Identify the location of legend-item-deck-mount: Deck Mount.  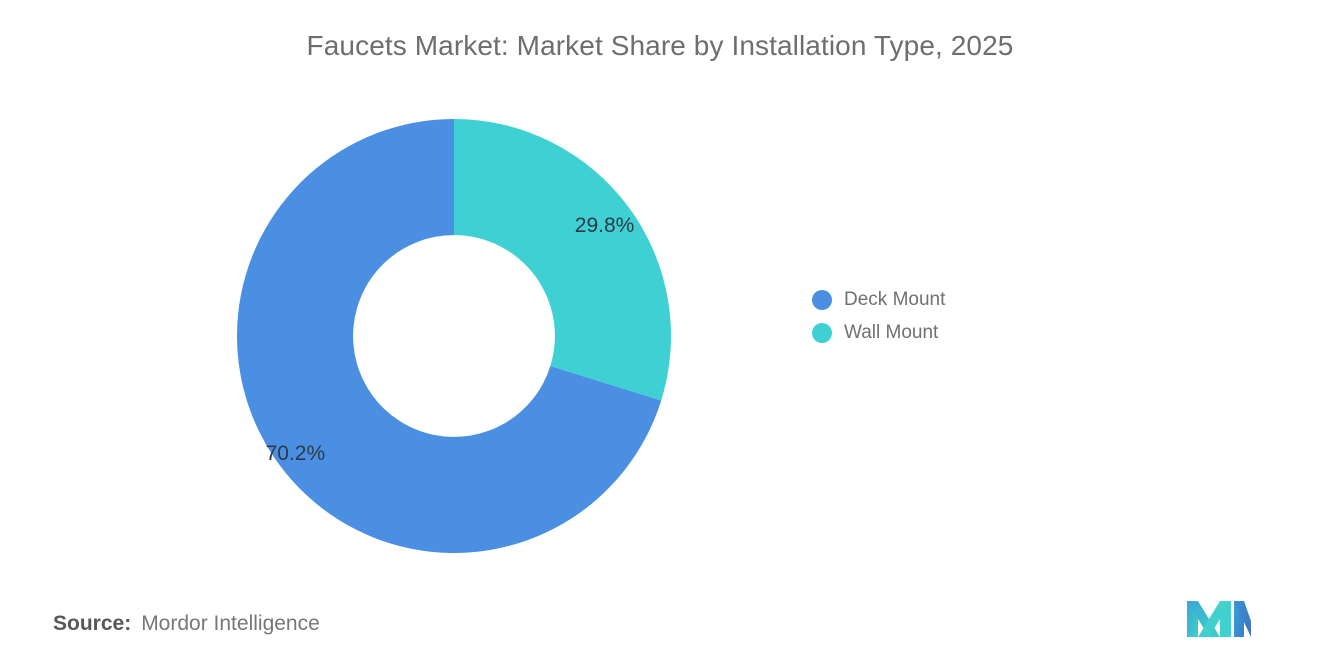
(932, 299).